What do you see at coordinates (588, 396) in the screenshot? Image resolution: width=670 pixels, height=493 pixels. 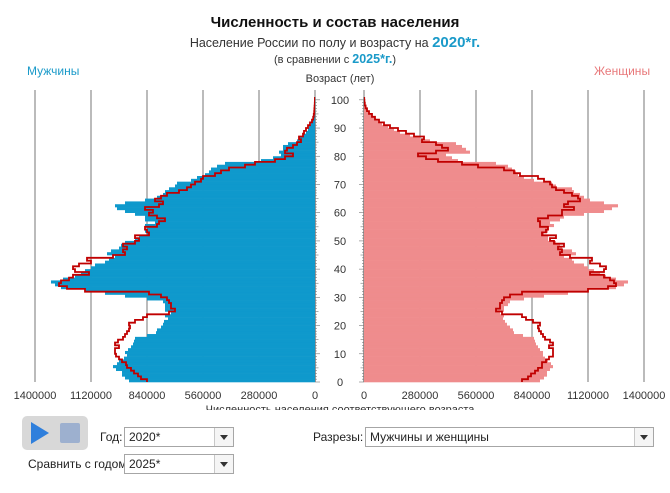 I see `x-tick-label-right: 1120000` at bounding box center [588, 396].